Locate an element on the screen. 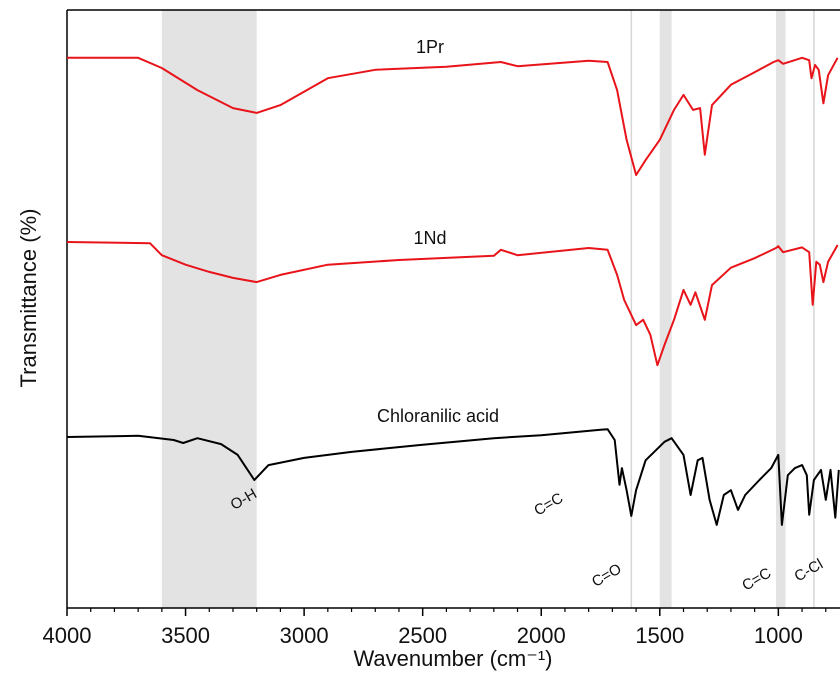 The width and height of the screenshot is (840, 674). x-tick-label: 3500 is located at coordinates (185, 635).